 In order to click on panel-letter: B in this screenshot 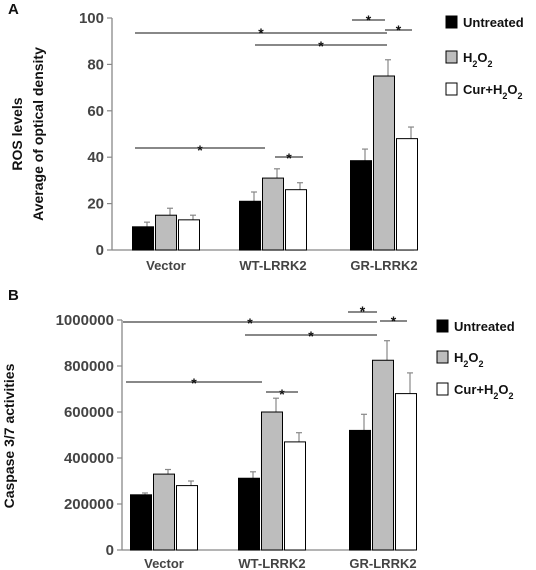, I will do `click(13, 295)`.